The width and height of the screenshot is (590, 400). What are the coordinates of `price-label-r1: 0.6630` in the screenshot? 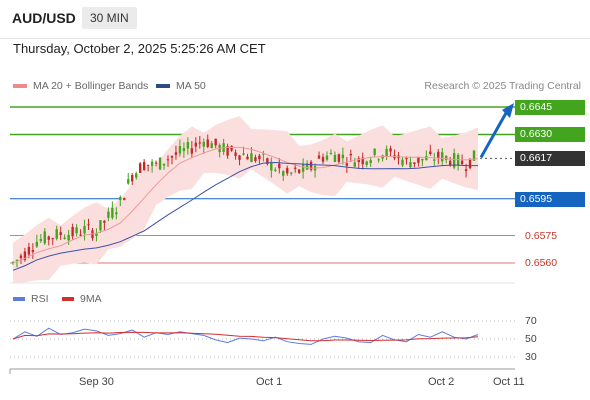 It's located at (550, 134).